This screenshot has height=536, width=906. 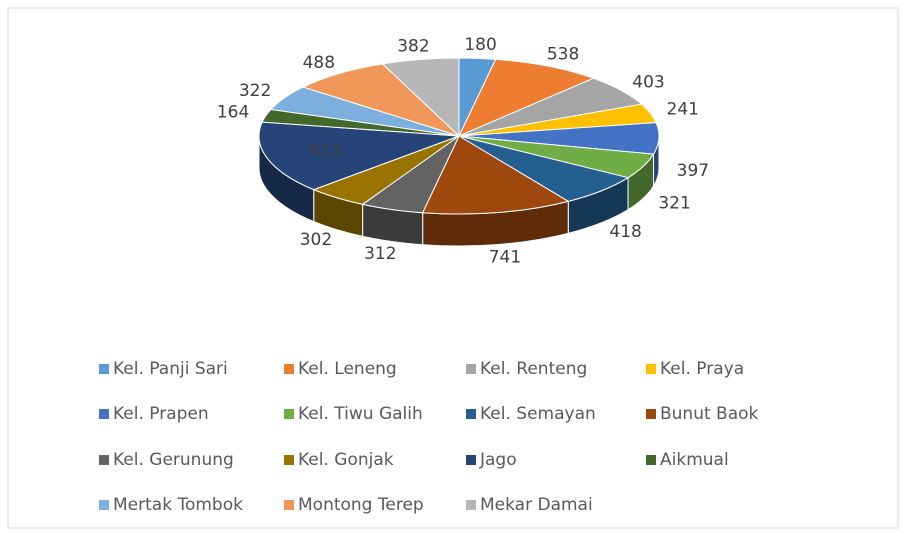 What do you see at coordinates (505, 257) in the screenshot?
I see `data-label: 741` at bounding box center [505, 257].